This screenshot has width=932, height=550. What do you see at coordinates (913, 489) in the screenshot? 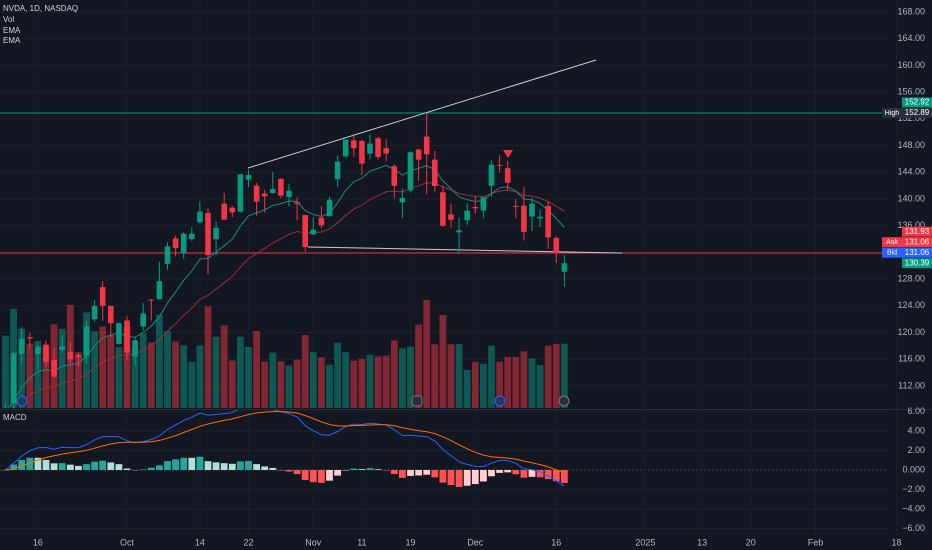
I see `macd-tick-label: −2.00` at bounding box center [913, 489].